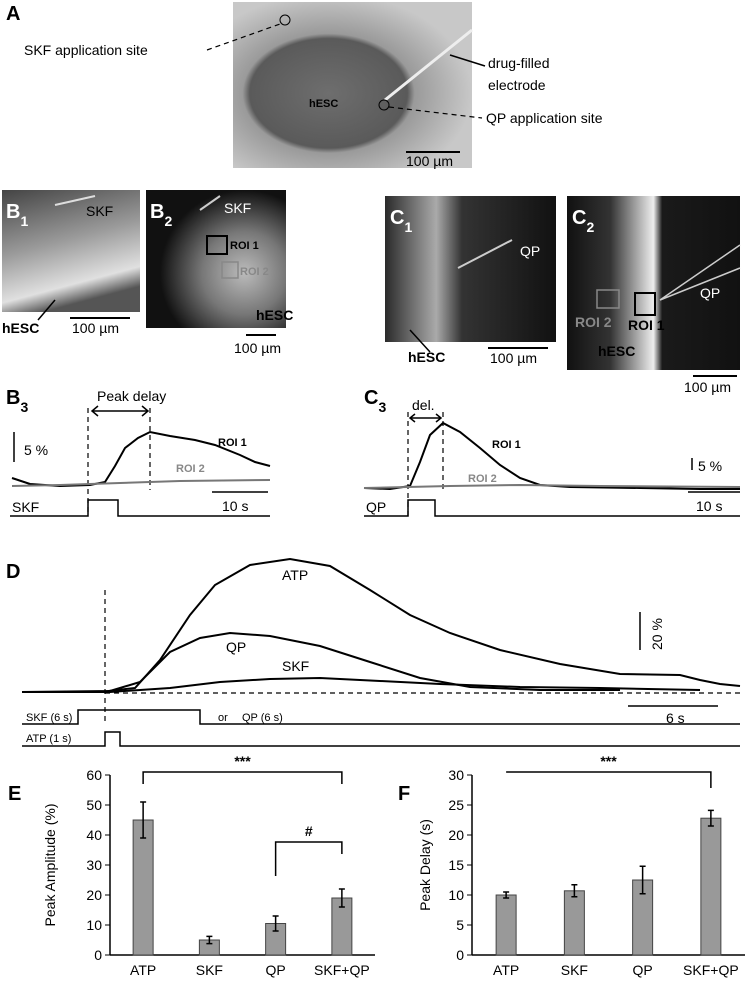 The height and width of the screenshot is (984, 750). What do you see at coordinates (235, 506) in the screenshot?
I see `scale-label: 10 s` at bounding box center [235, 506].